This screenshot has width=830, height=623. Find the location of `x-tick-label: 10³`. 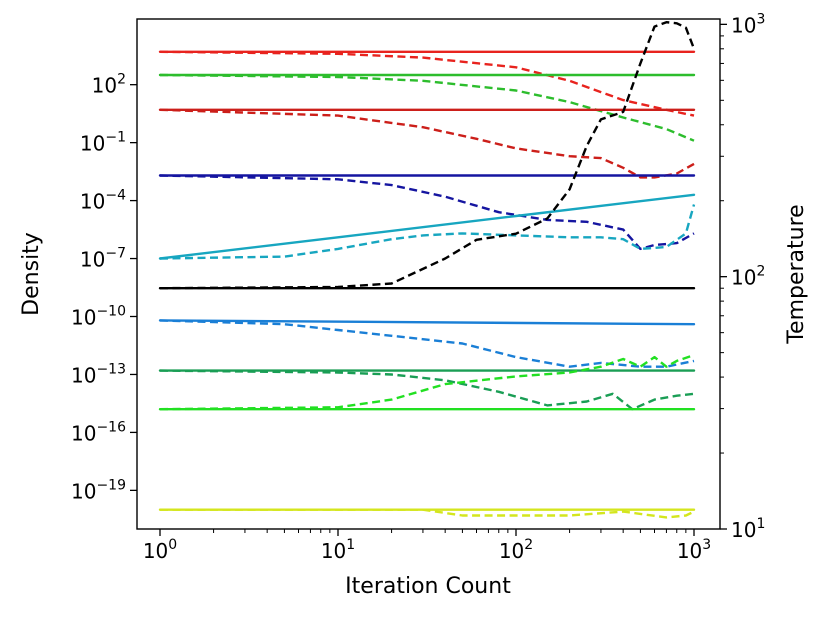

x-tick-label: 10³ is located at coordinates (694, 550).